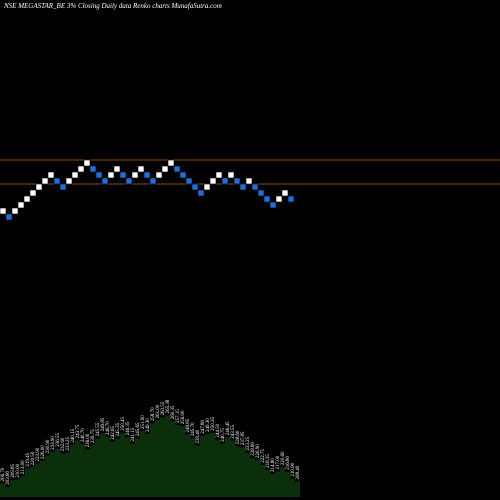  What do you see at coordinates (38, 454) in the screenshot?
I see `volume-label: 223.90` at bounding box center [38, 454].